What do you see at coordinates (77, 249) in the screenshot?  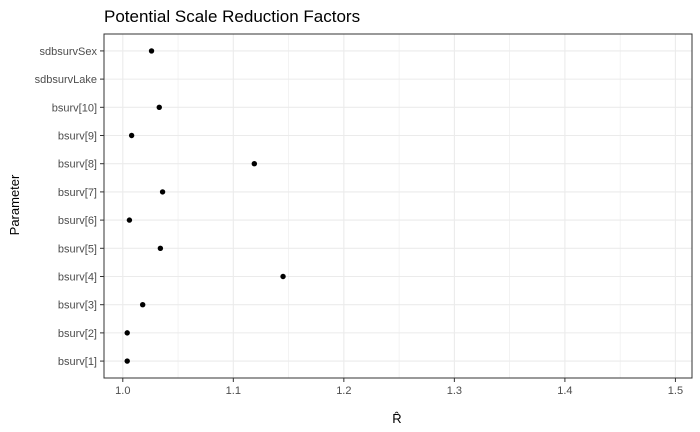 I see `y-tick-label: bsurv[5]` at bounding box center [77, 249].